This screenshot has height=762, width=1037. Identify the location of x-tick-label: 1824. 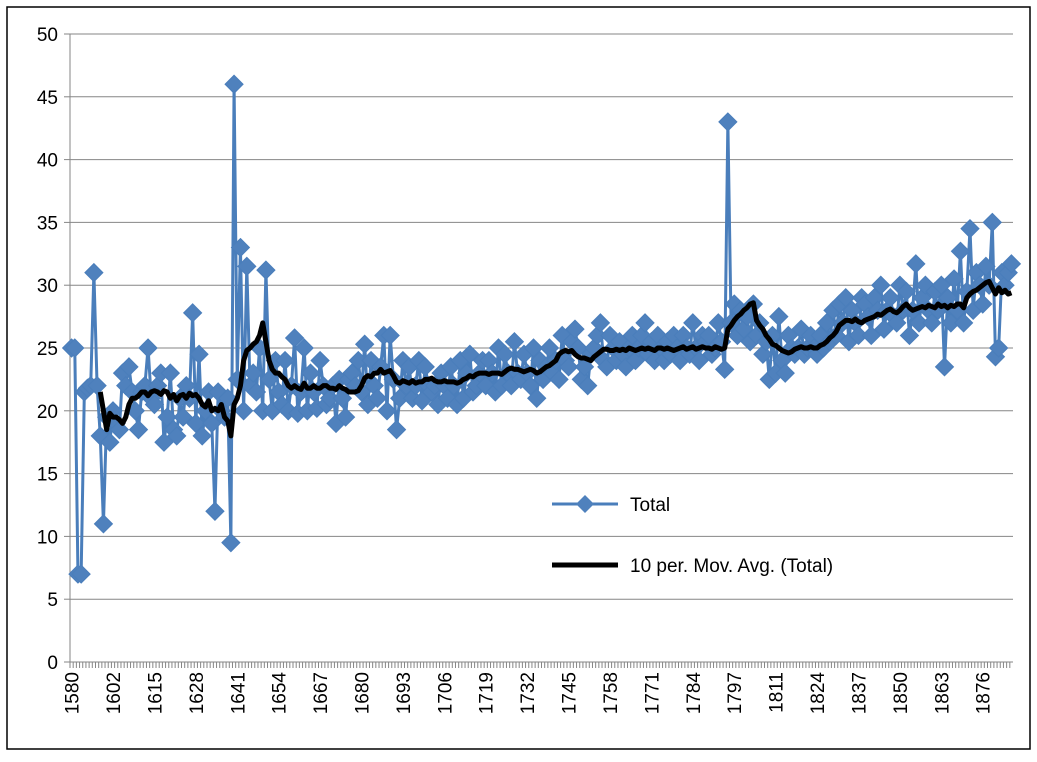
(818, 693).